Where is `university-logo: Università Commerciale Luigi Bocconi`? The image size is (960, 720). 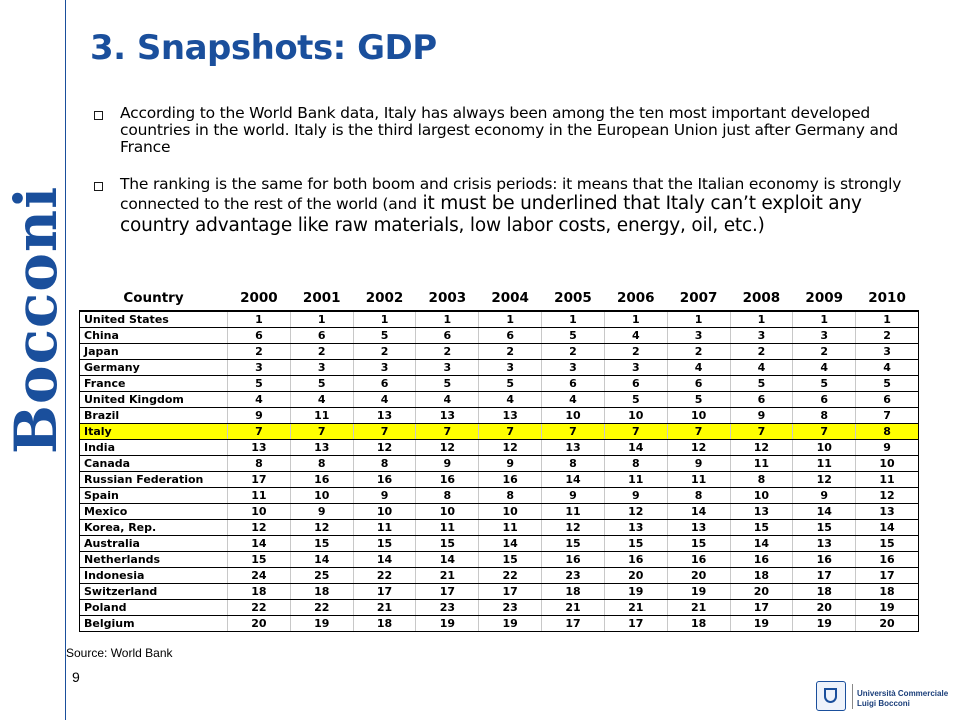 university-logo: Università Commerciale Luigi Bocconi is located at coordinates (886, 697).